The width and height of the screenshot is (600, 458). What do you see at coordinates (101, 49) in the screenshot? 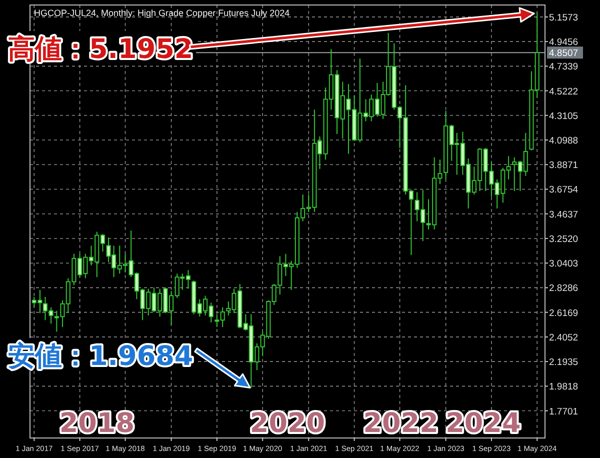
I see `annotation: 高値：5.1952` at bounding box center [101, 49].